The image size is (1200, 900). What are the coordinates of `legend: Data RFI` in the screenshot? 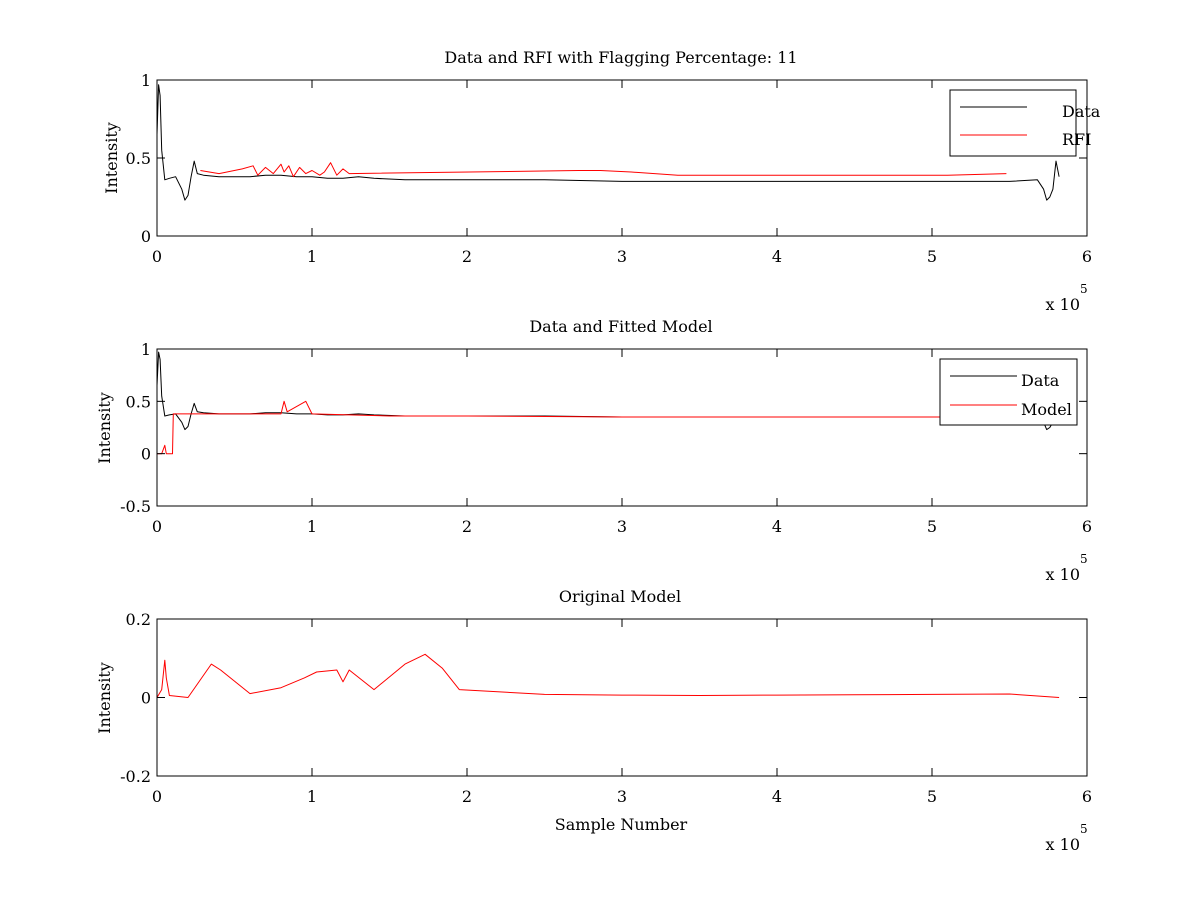 It's located at (1025, 123).